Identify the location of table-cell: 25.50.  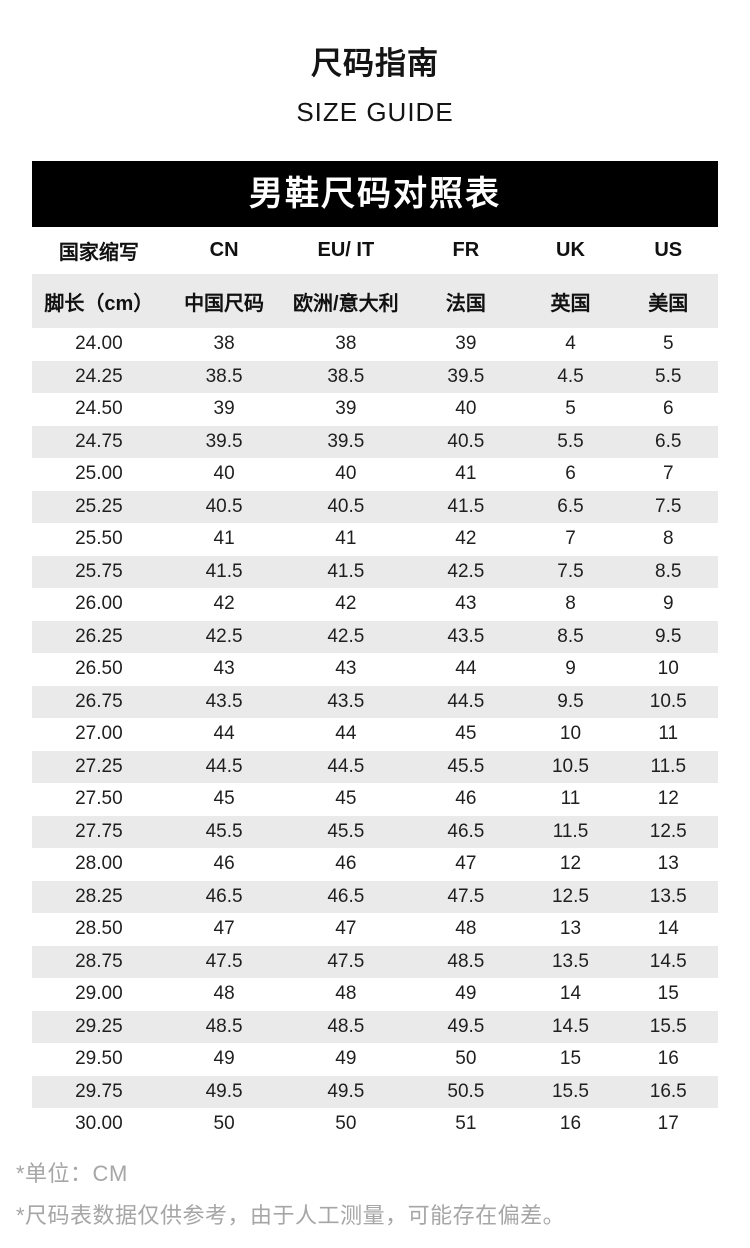
(99, 539).